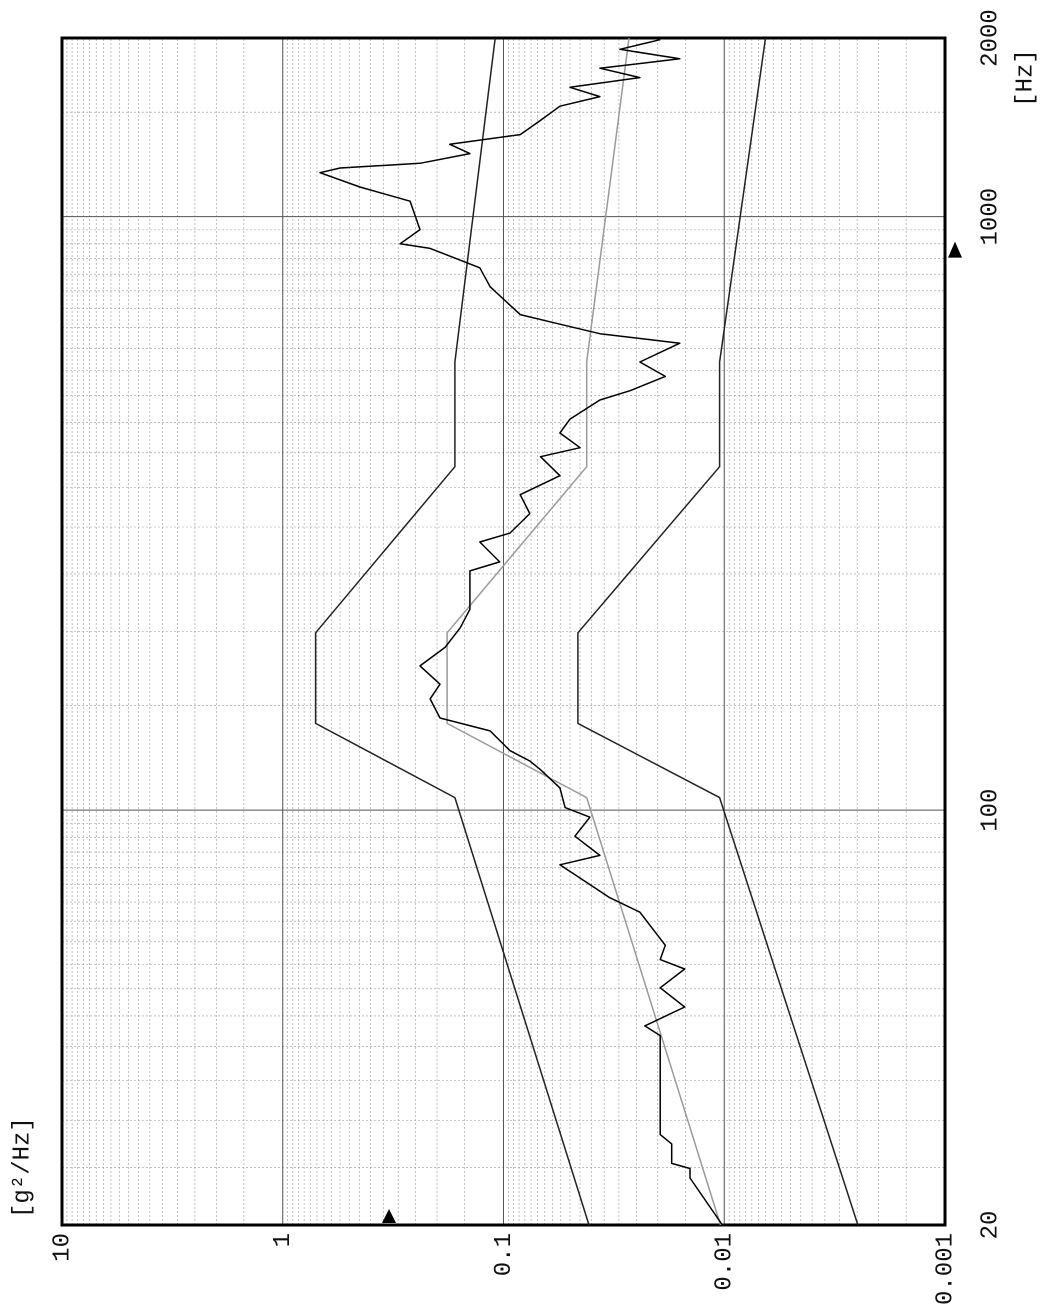 This screenshot has width=1044, height=1310. What do you see at coordinates (945, 1269) in the screenshot?
I see `y-tick-label: 0.001` at bounding box center [945, 1269].